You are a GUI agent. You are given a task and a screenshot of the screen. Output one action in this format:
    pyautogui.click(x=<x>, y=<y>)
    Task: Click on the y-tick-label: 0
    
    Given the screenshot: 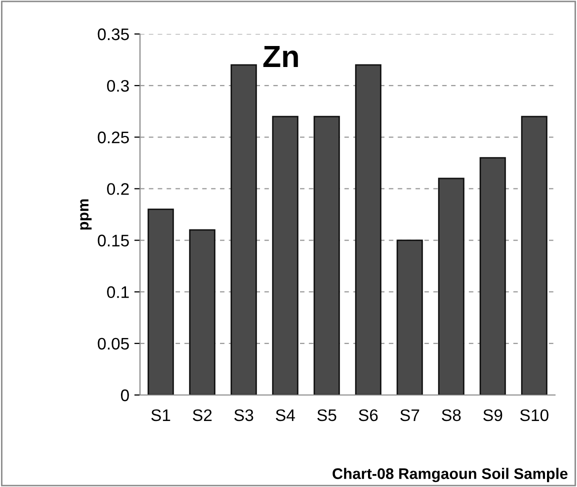 What is the action you would take?
    pyautogui.click(x=124, y=395)
    